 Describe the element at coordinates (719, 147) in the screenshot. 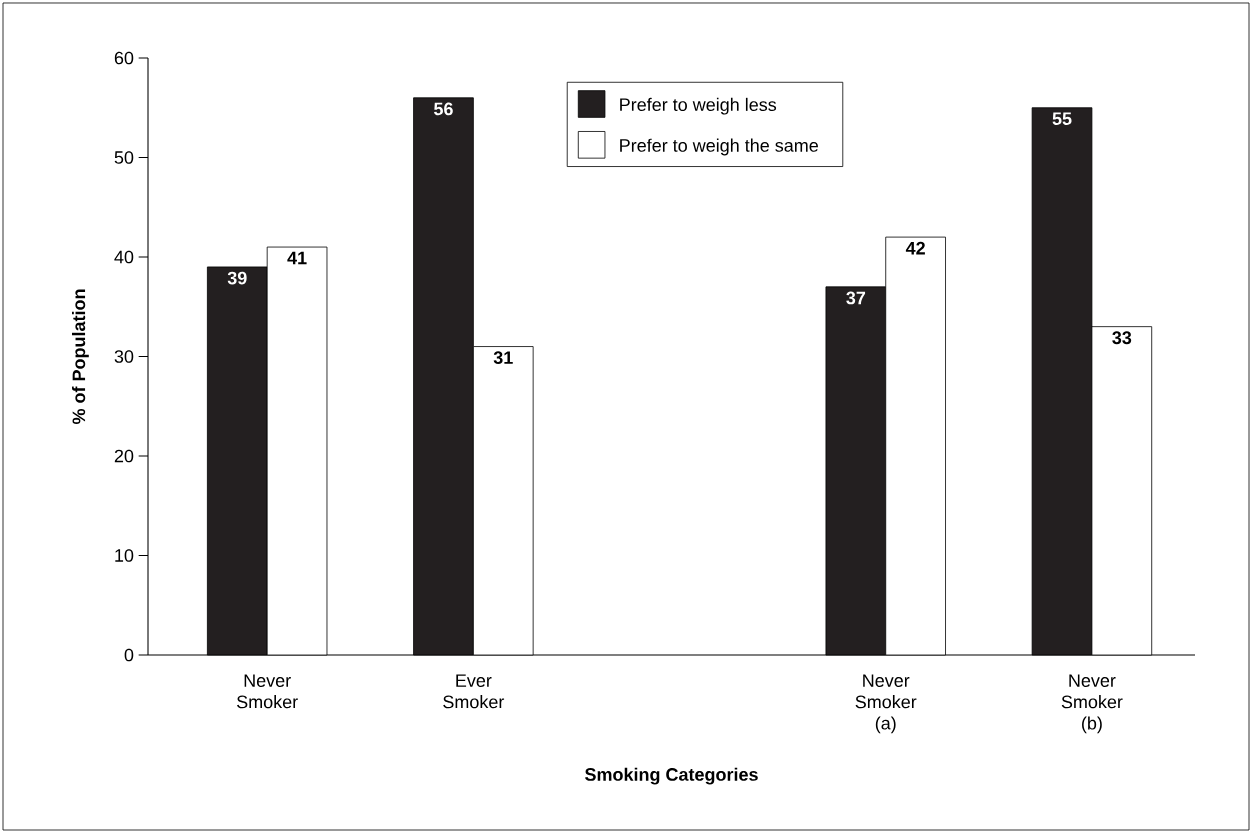

I see `legend-label: Prefer to weigh the same` at that location.